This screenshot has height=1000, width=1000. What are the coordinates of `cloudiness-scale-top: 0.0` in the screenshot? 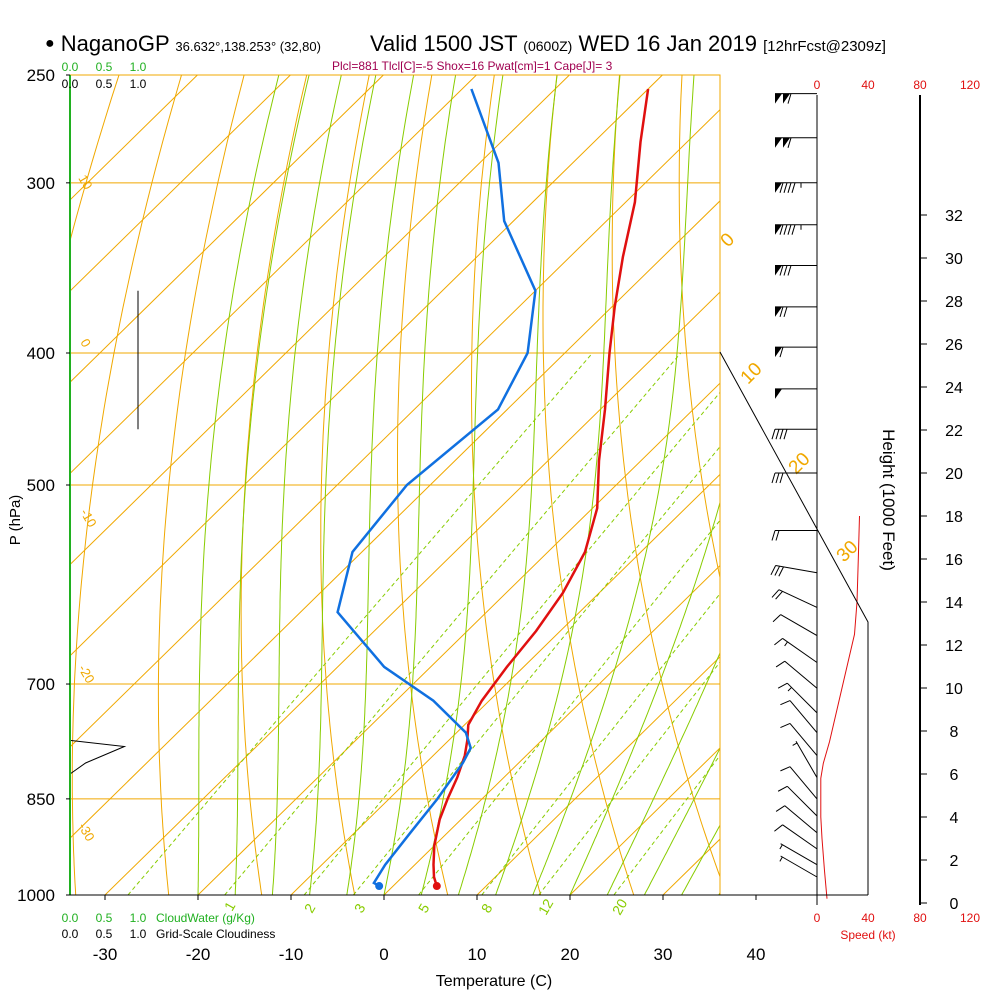 It's located at (70, 84).